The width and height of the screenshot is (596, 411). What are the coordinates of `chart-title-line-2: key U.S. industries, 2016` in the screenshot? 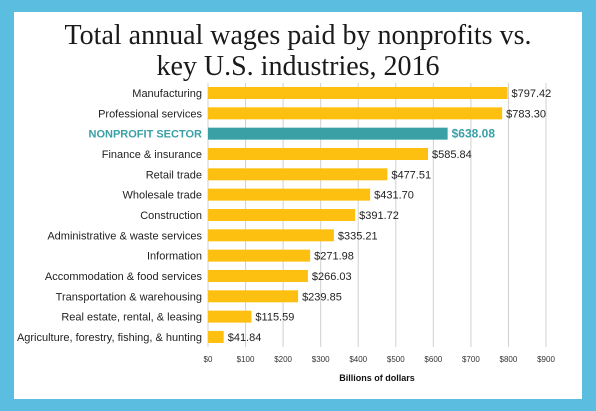 It's located at (298, 66).